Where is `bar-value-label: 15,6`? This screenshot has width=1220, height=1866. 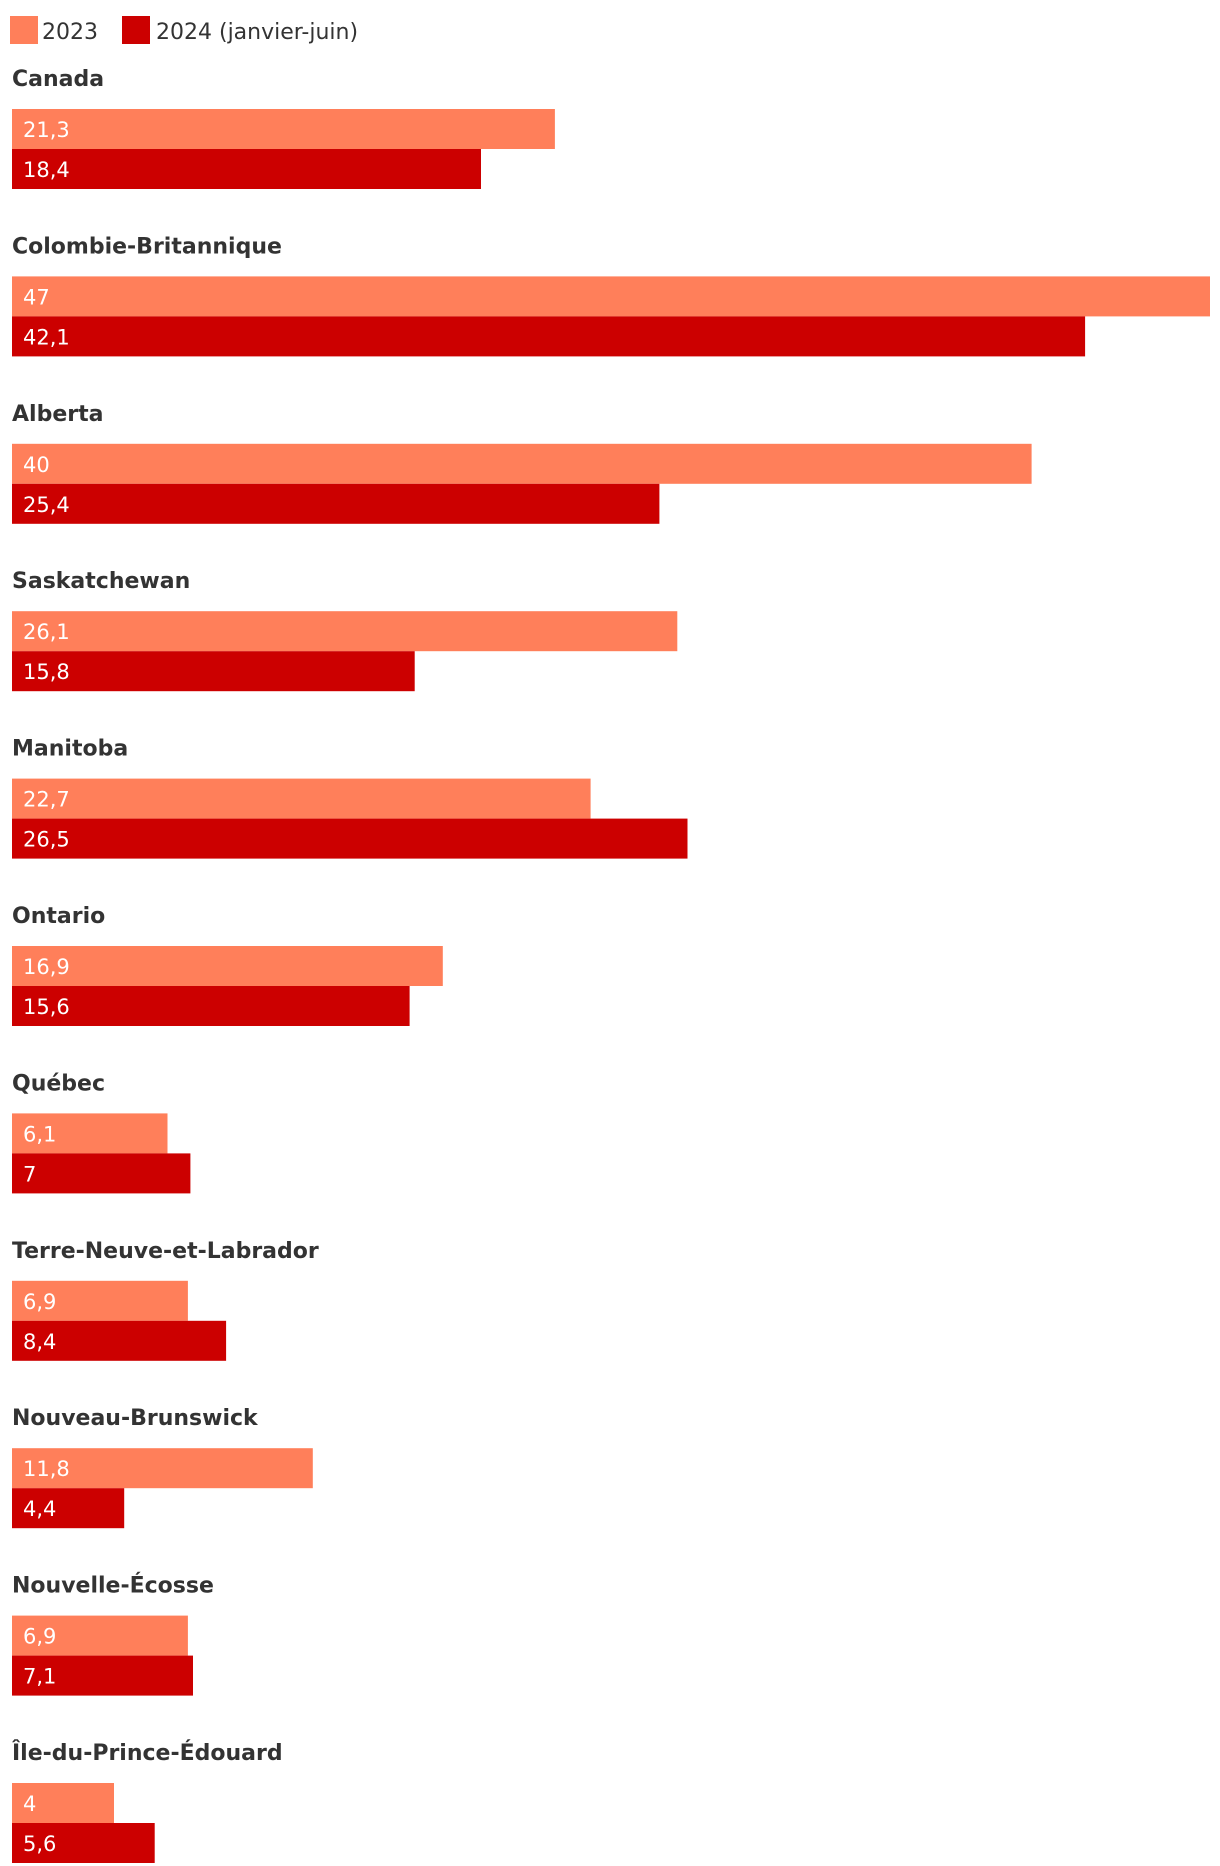 bar-value-label: 15,6 is located at coordinates (46, 1007).